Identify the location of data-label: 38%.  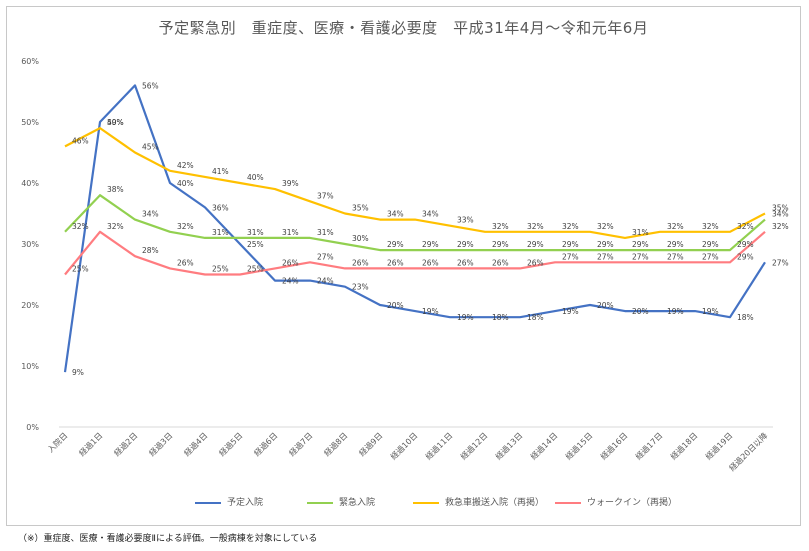
(115, 189).